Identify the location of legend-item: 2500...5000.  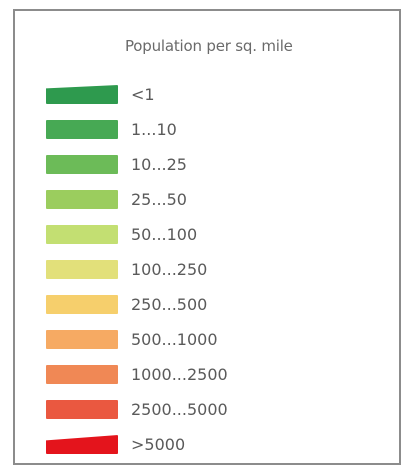
(196, 410).